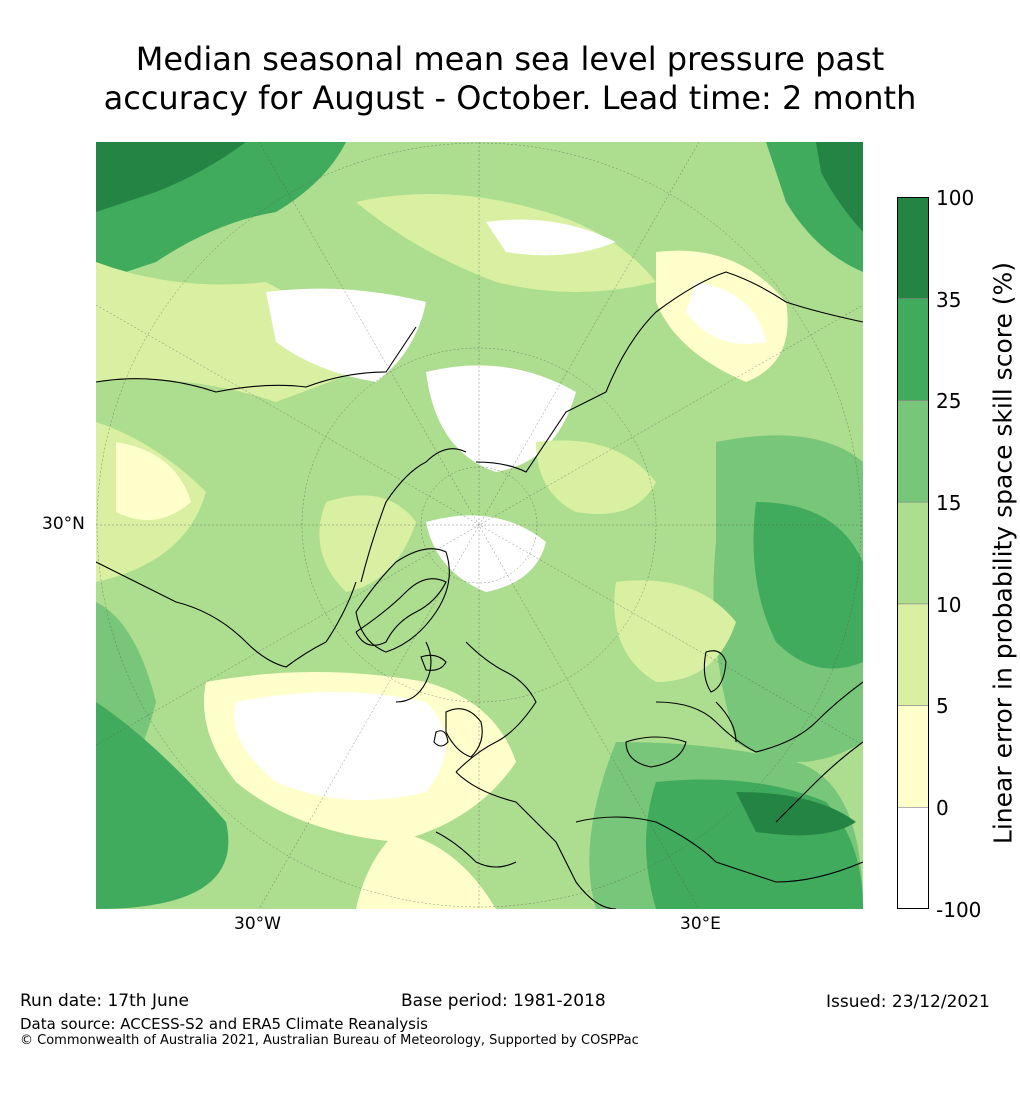 The image size is (1020, 1095). What do you see at coordinates (949, 503) in the screenshot?
I see `colorbar-tick-15: 15` at bounding box center [949, 503].